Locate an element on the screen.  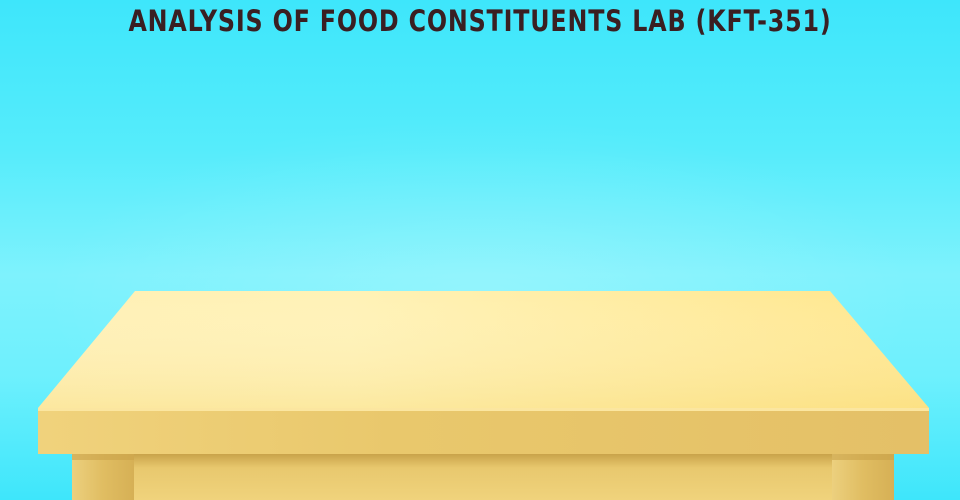
table-leg-right is located at coordinates (863, 477).